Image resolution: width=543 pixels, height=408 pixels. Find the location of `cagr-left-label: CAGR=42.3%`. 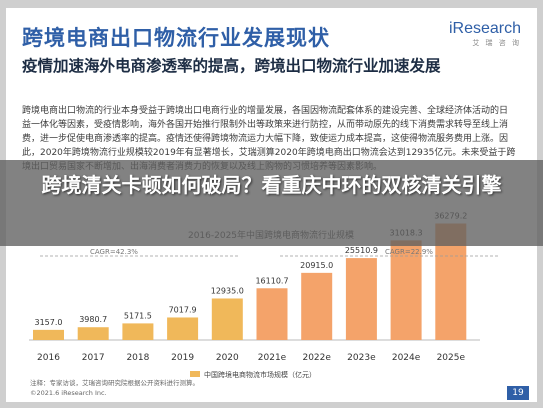

cagr-left-label: CAGR=42.3% is located at coordinates (114, 252).